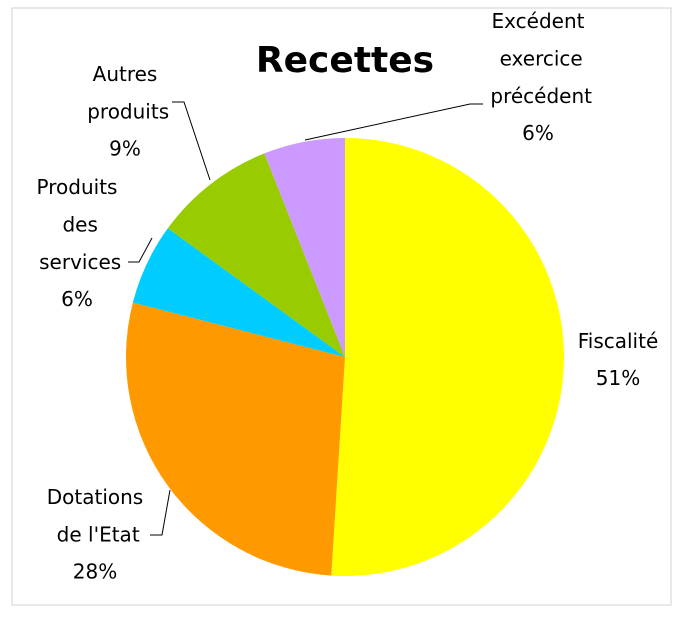 This screenshot has height=617, width=677. I want to click on slice-label: Fiscalité, so click(618, 341).